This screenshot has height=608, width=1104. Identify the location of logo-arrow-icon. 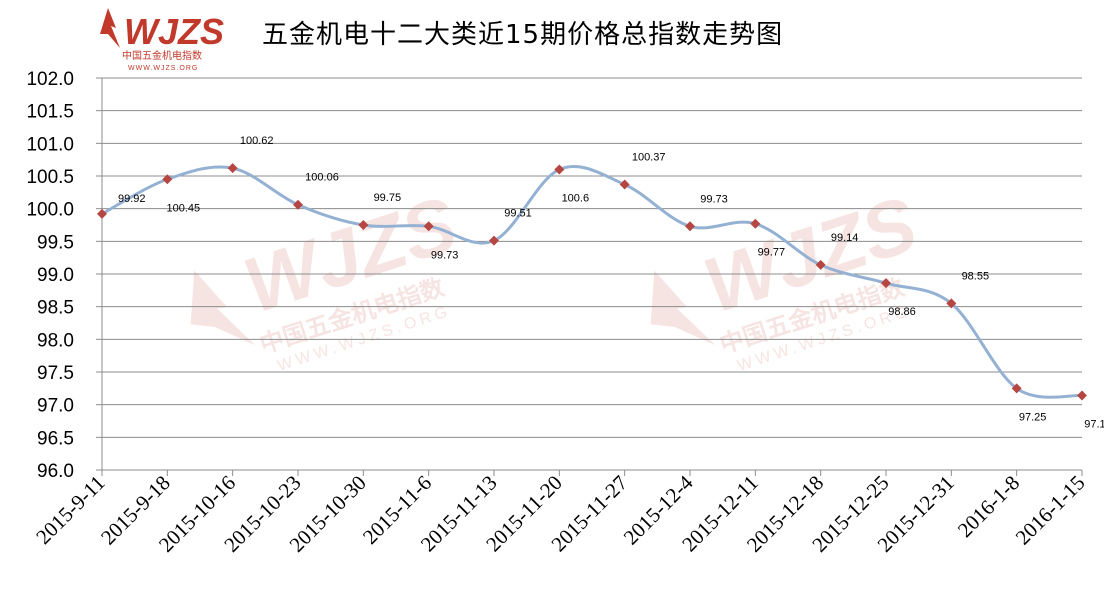
(110, 28).